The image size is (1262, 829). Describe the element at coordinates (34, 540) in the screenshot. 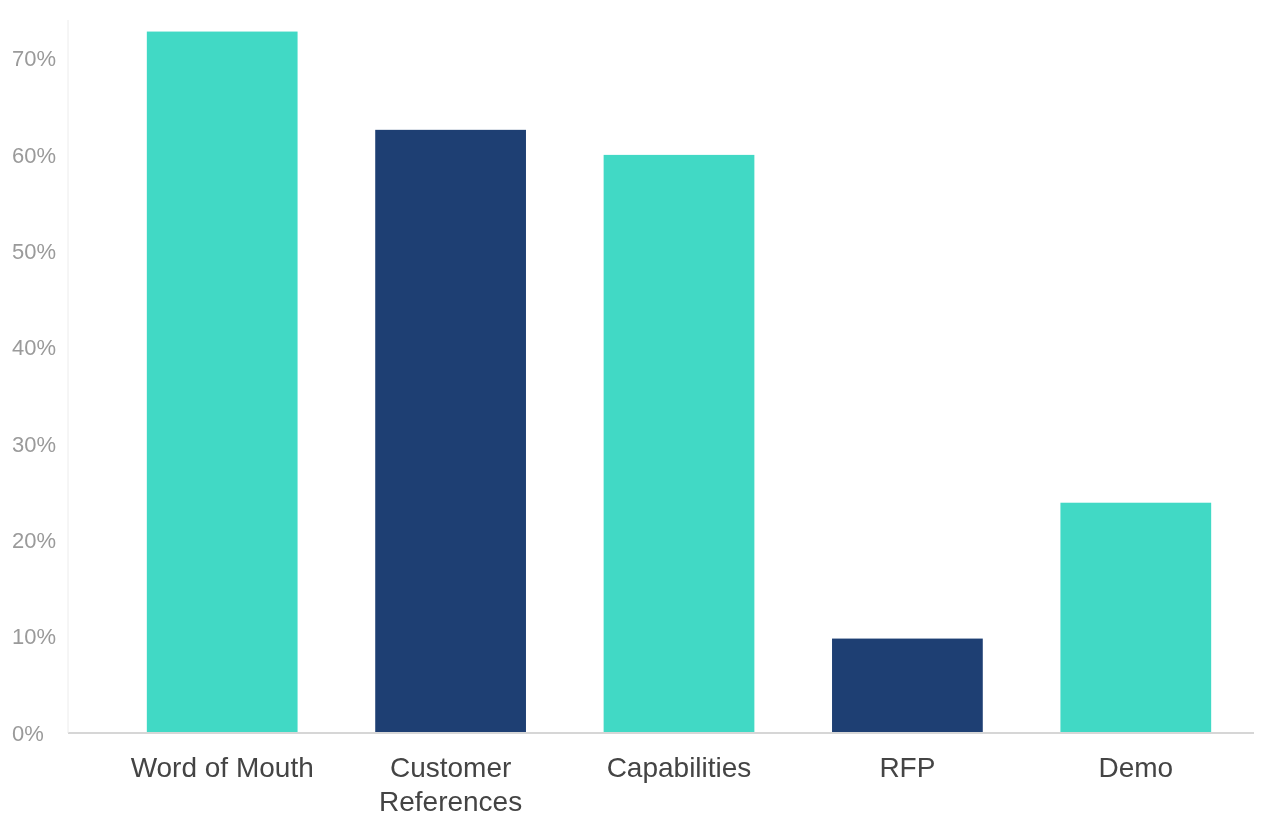

I see `y-tick-label: 20%` at that location.